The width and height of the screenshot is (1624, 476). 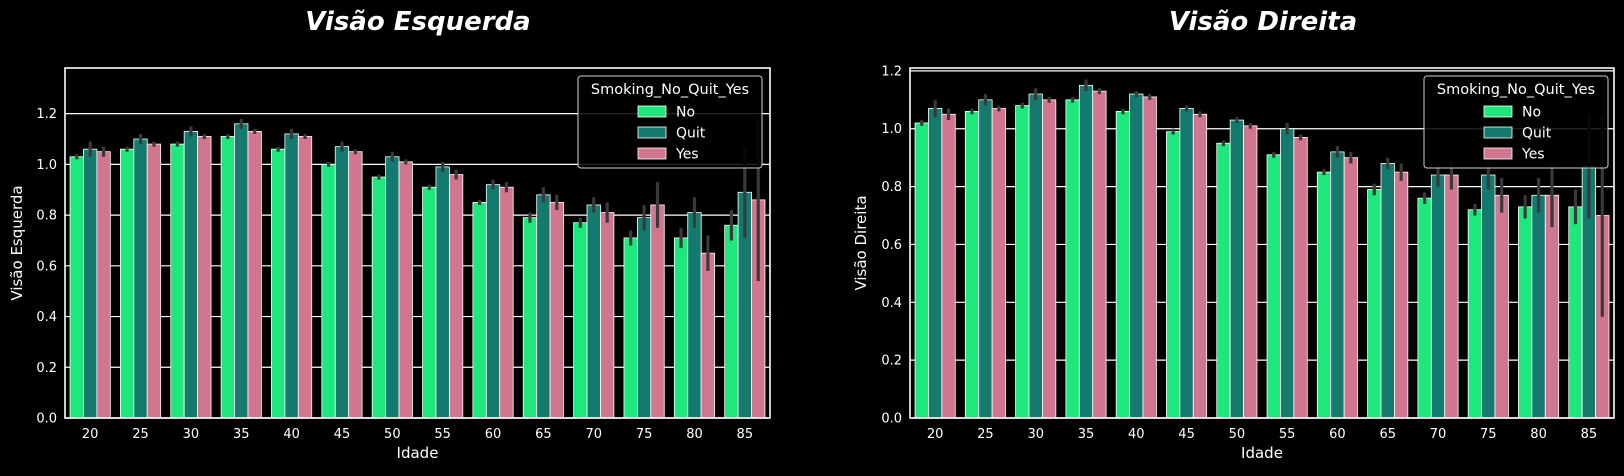 I want to click on legend-label-no: No, so click(x=1531, y=113).